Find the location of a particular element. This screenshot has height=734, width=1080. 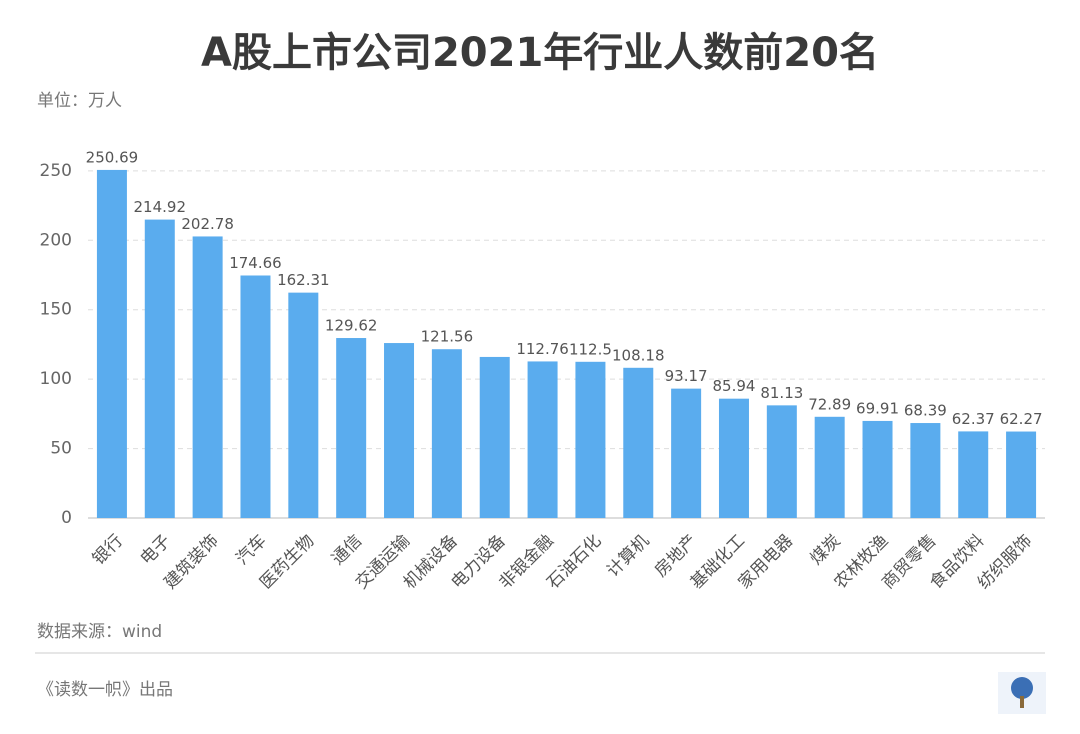

logo is located at coordinates (1022, 693).